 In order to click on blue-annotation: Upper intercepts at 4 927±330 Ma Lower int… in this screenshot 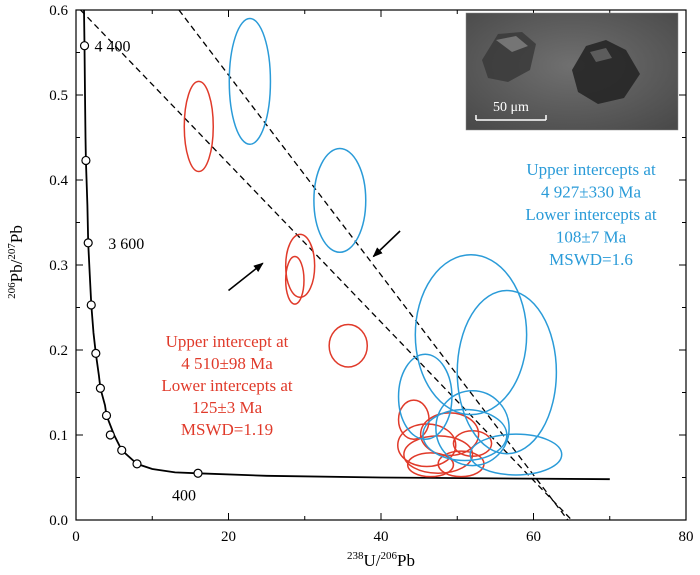, I will do `click(590, 214)`.